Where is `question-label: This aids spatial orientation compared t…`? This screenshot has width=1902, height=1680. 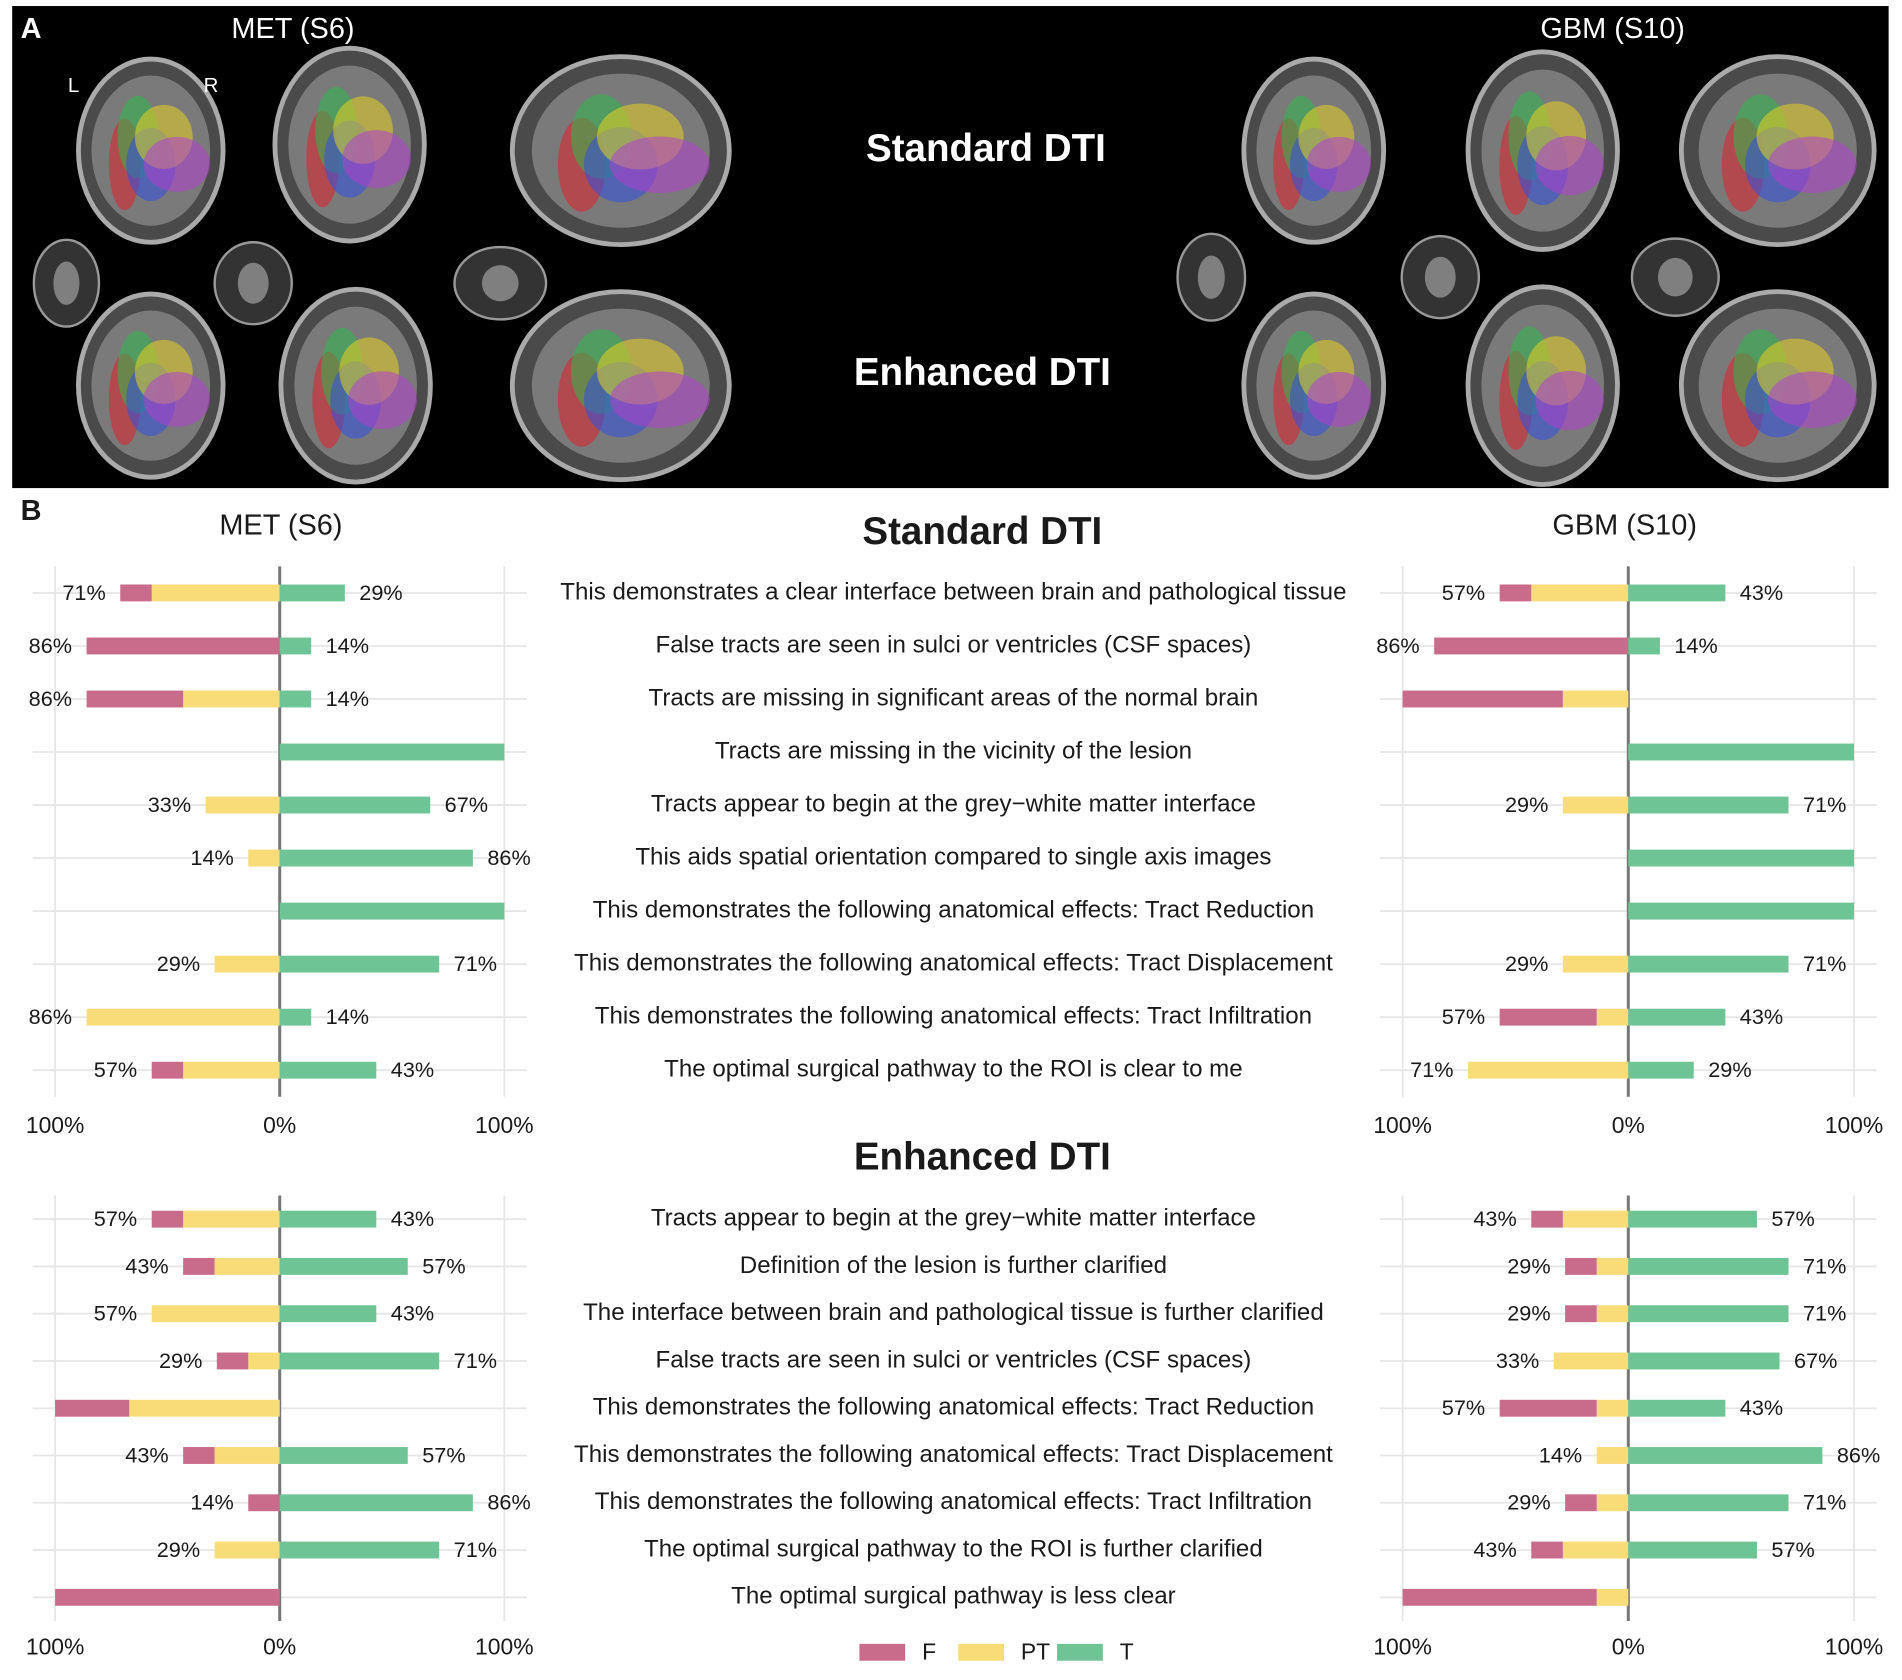 question-label: This aids spatial orientation compared t… is located at coordinates (953, 856).